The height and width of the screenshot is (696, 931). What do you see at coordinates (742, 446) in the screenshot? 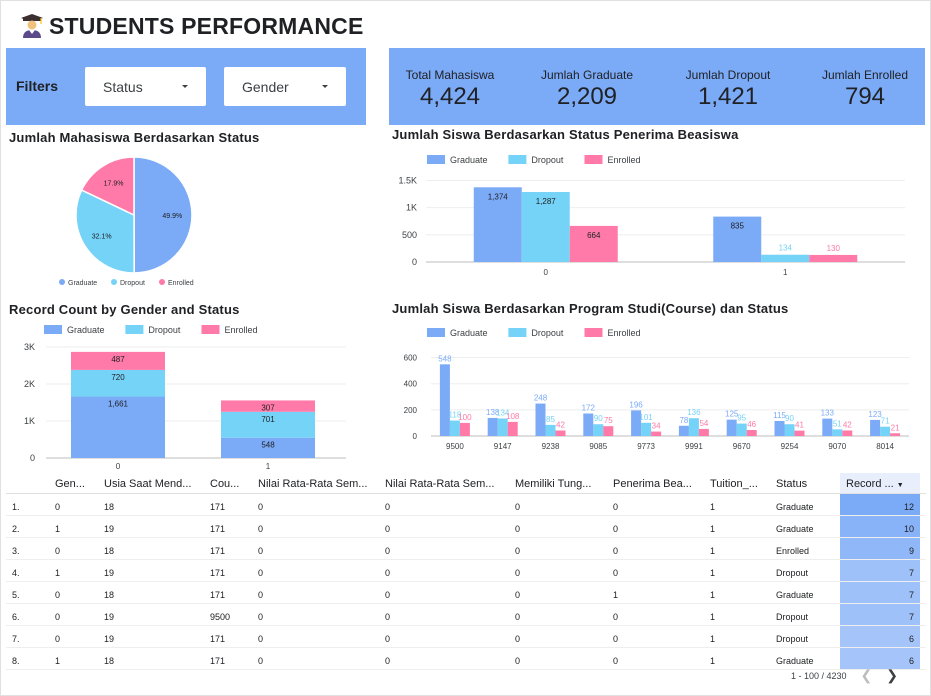
I see `x-tick-label: 9670` at bounding box center [742, 446].